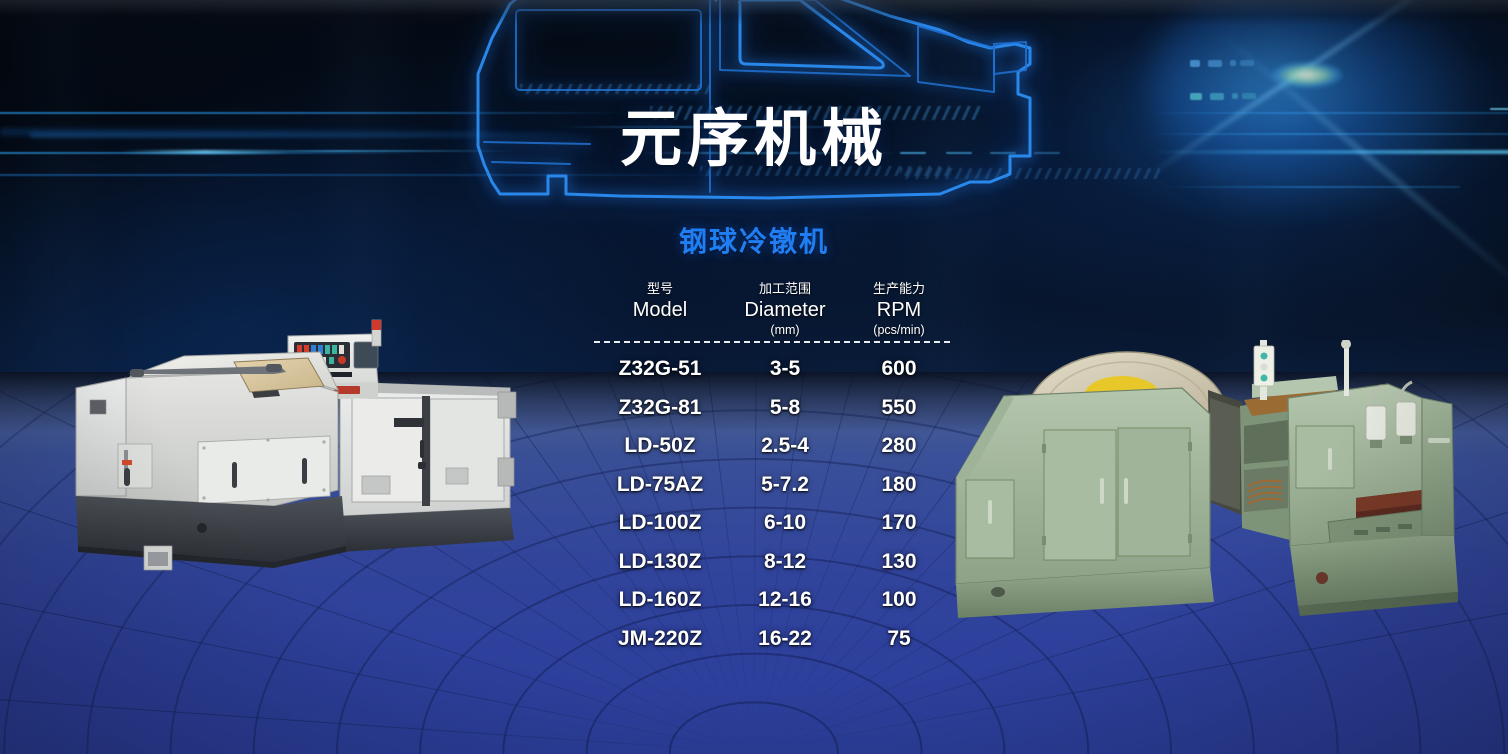 The width and height of the screenshot is (1508, 754). I want to click on cell-rpm: 130, so click(899, 561).